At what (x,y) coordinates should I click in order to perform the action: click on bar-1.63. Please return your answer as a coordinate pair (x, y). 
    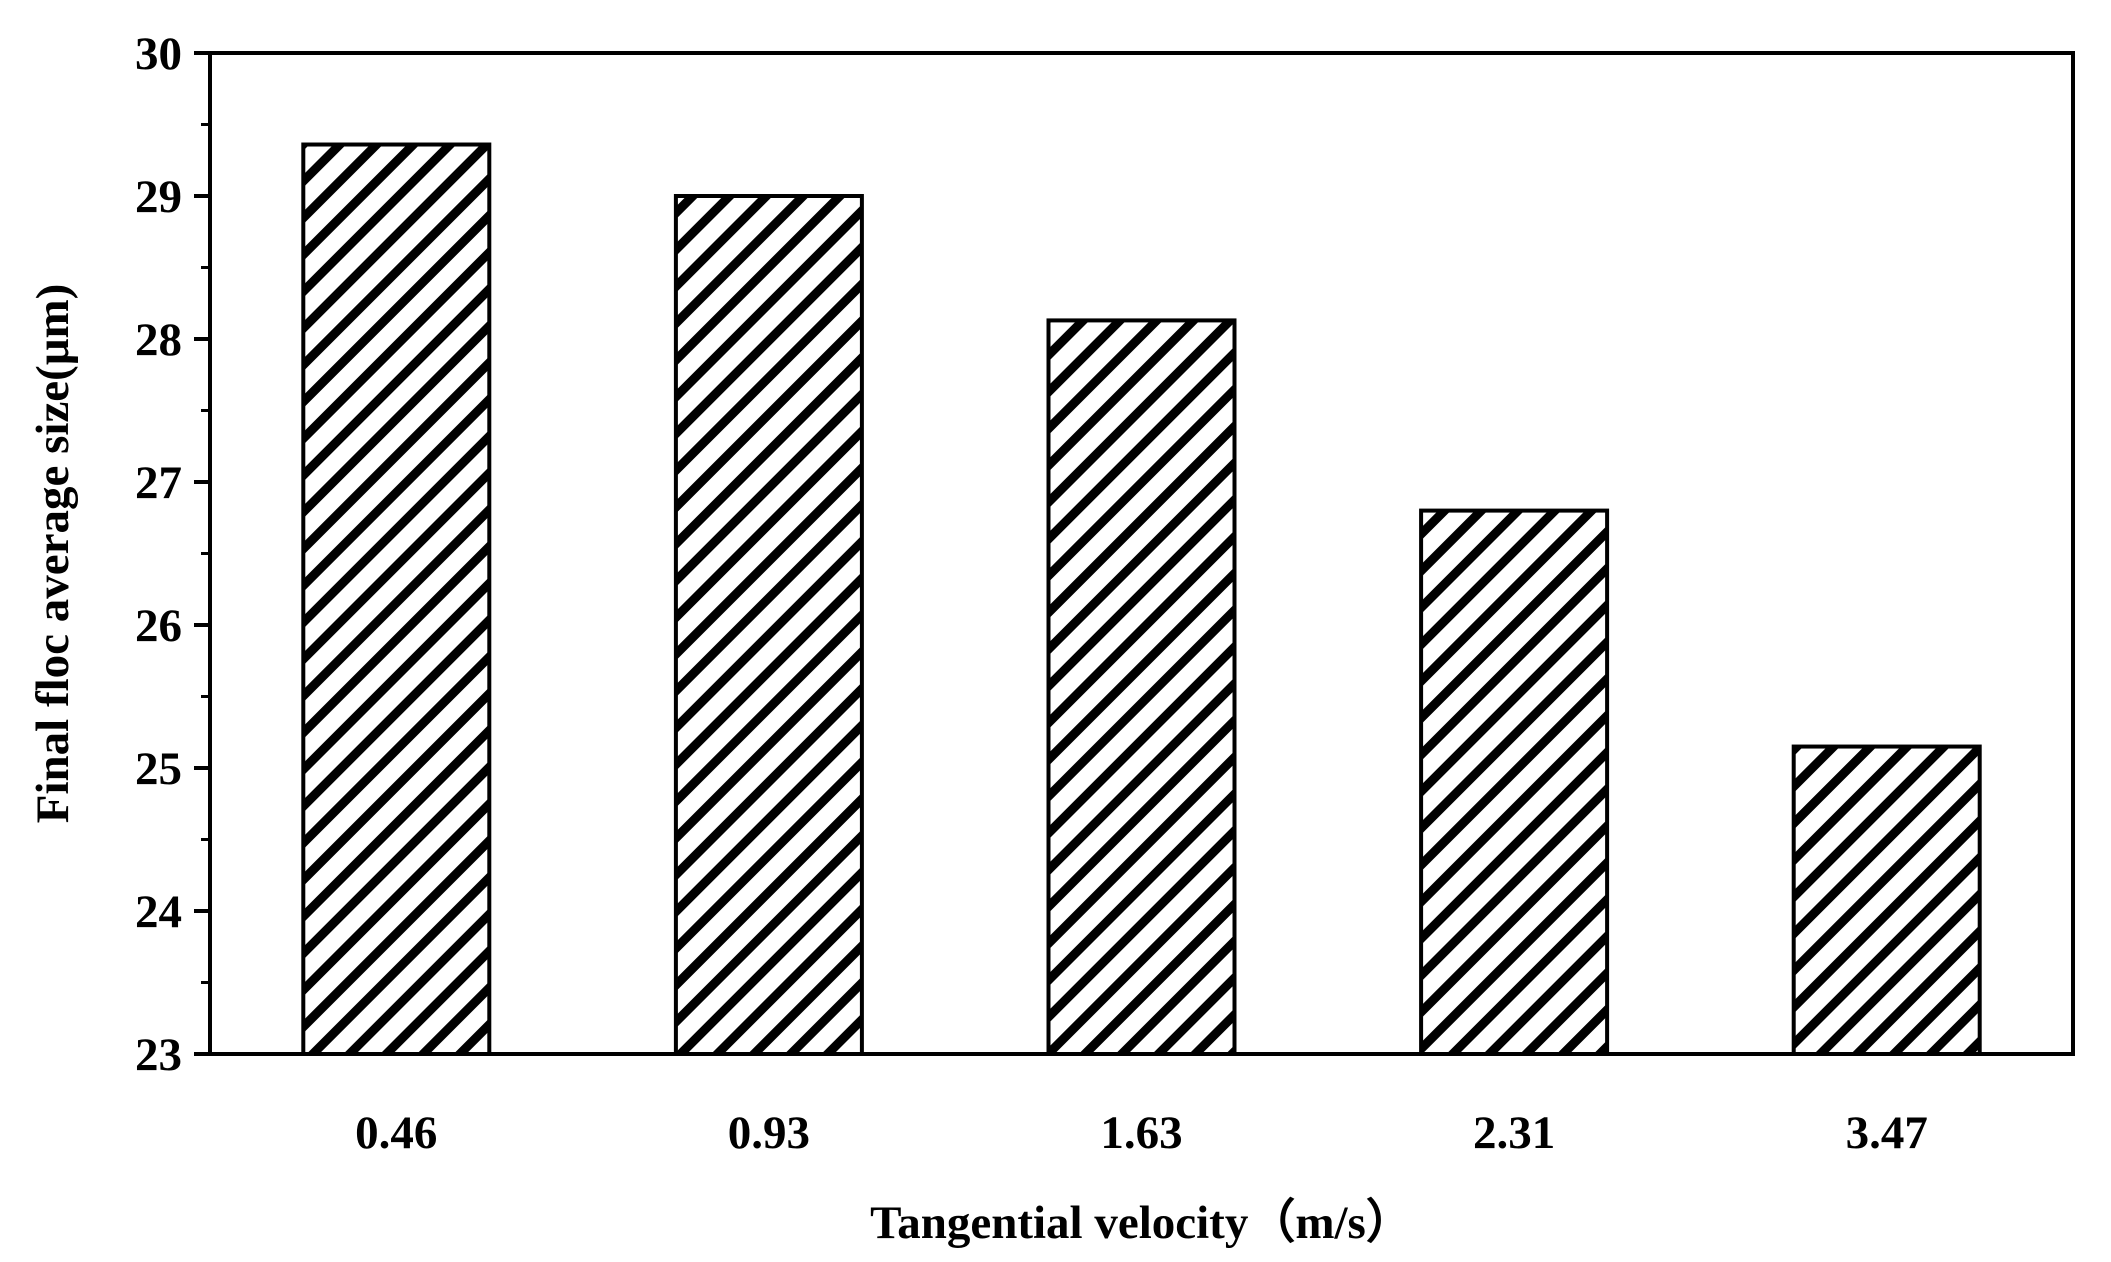
    Looking at the image, I should click on (1141, 687).